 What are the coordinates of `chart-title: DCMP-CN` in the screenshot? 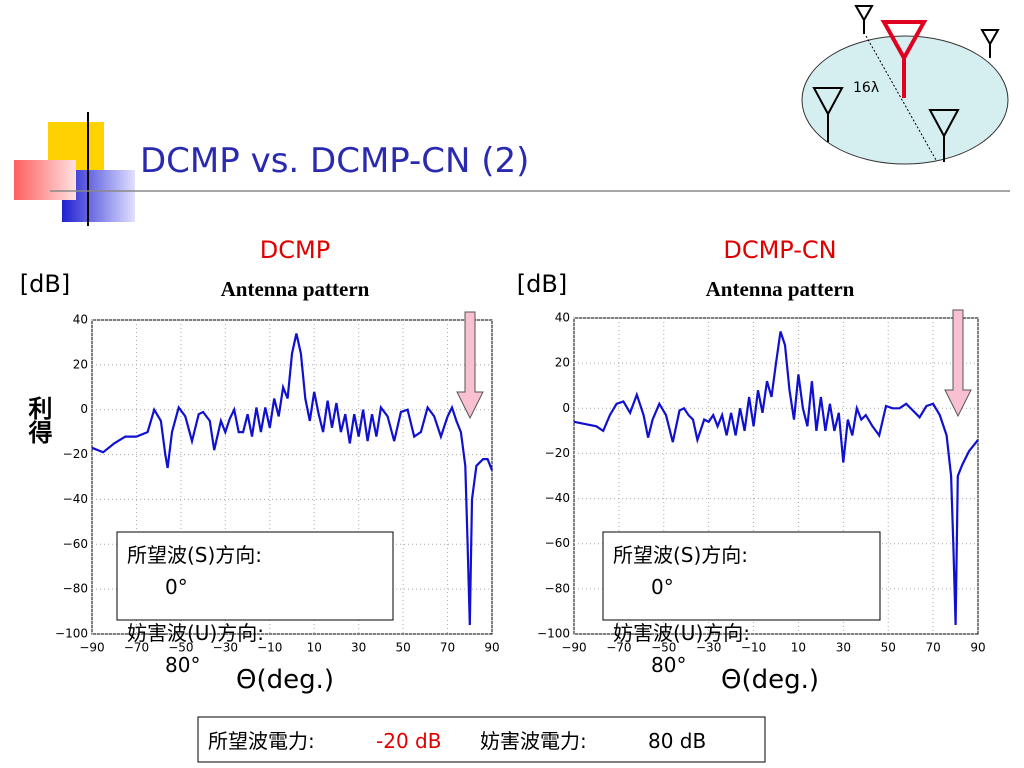 It's located at (779, 250).